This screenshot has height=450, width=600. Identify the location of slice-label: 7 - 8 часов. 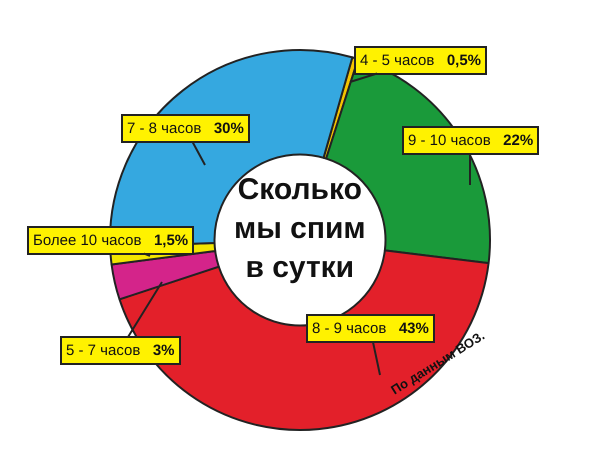
(164, 128).